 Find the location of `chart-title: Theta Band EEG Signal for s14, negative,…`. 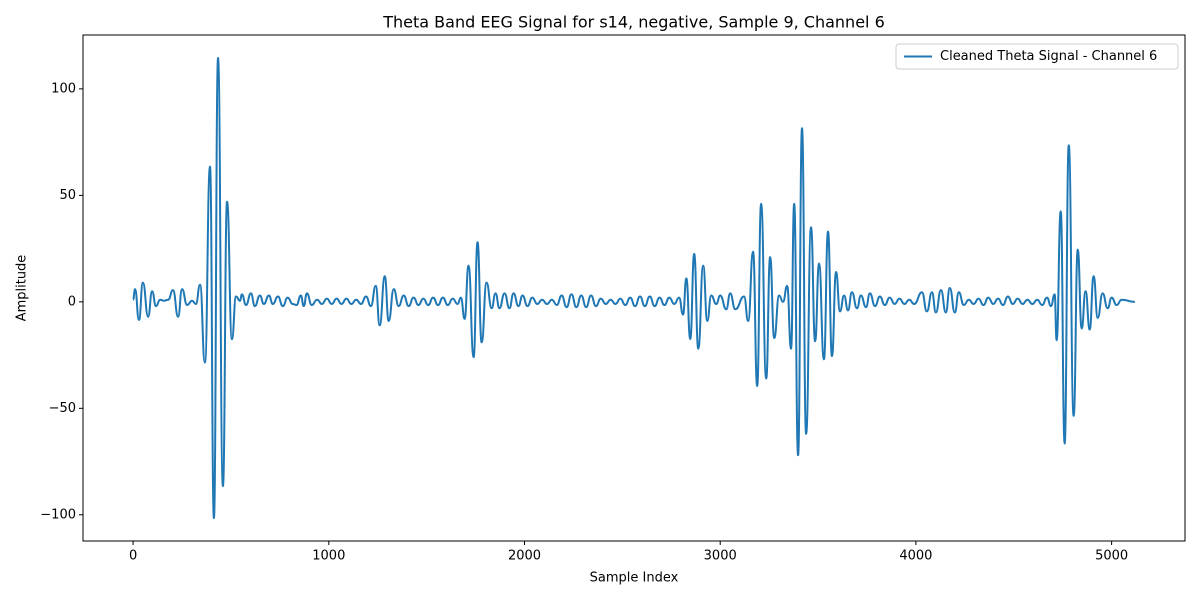

chart-title: Theta Band EEG Signal for s14, negative,… is located at coordinates (633, 22).